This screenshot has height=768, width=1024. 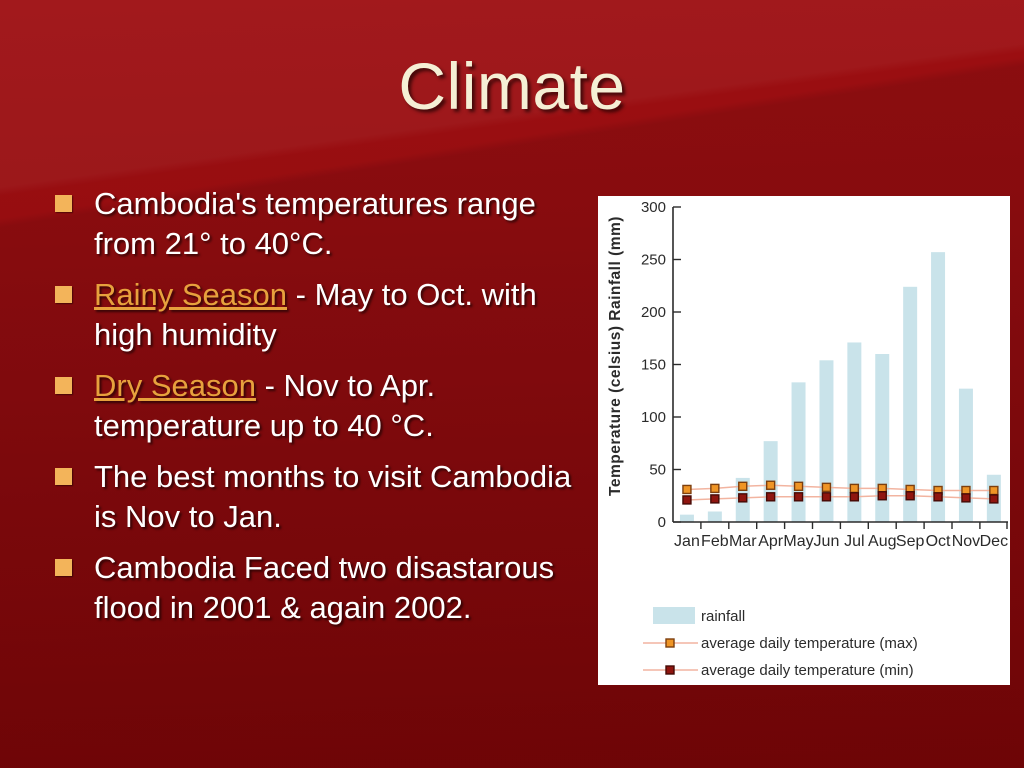 I want to click on y-tick-label: 250, so click(x=653, y=260).